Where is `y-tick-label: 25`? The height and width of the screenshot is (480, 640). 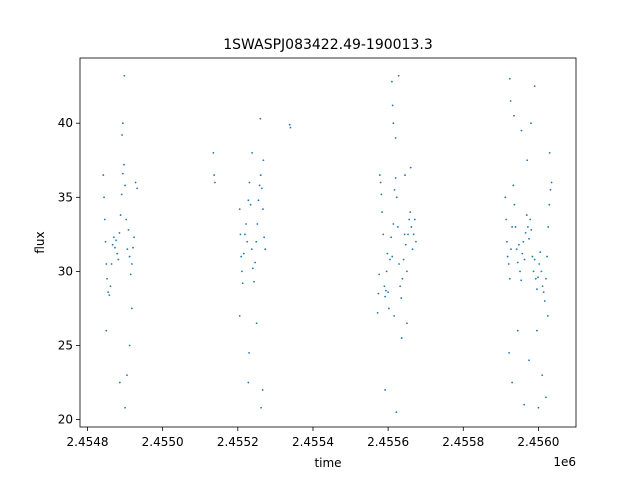
y-tick-label: 25 is located at coordinates (65, 345).